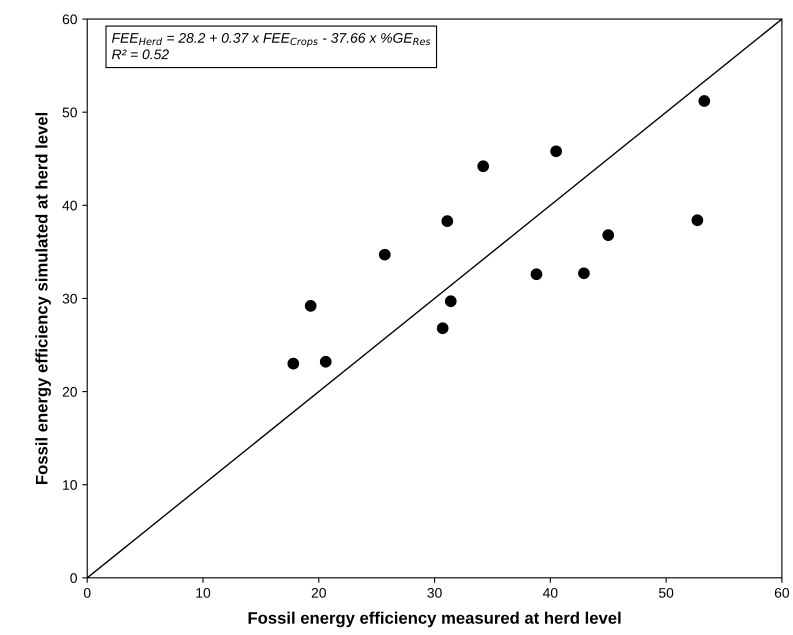 Image resolution: width=793 pixels, height=635 pixels. Describe the element at coordinates (140, 54) in the screenshot. I see `annotation: R² = 0.52` at that location.